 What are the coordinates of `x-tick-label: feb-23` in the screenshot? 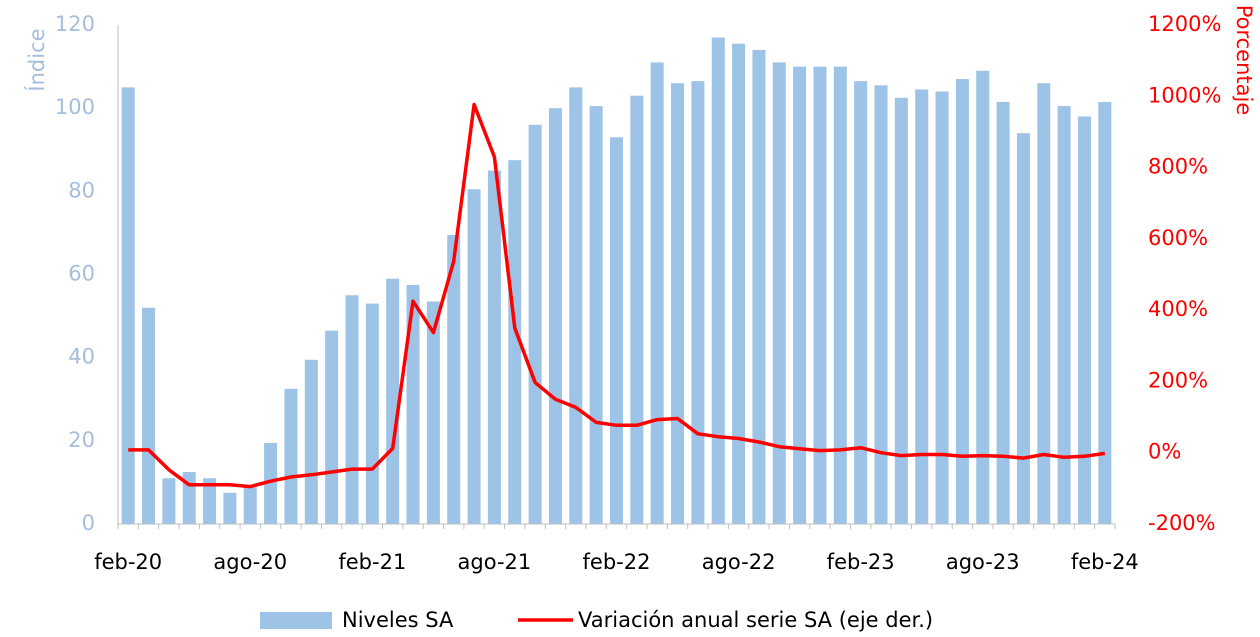 It's located at (861, 562).